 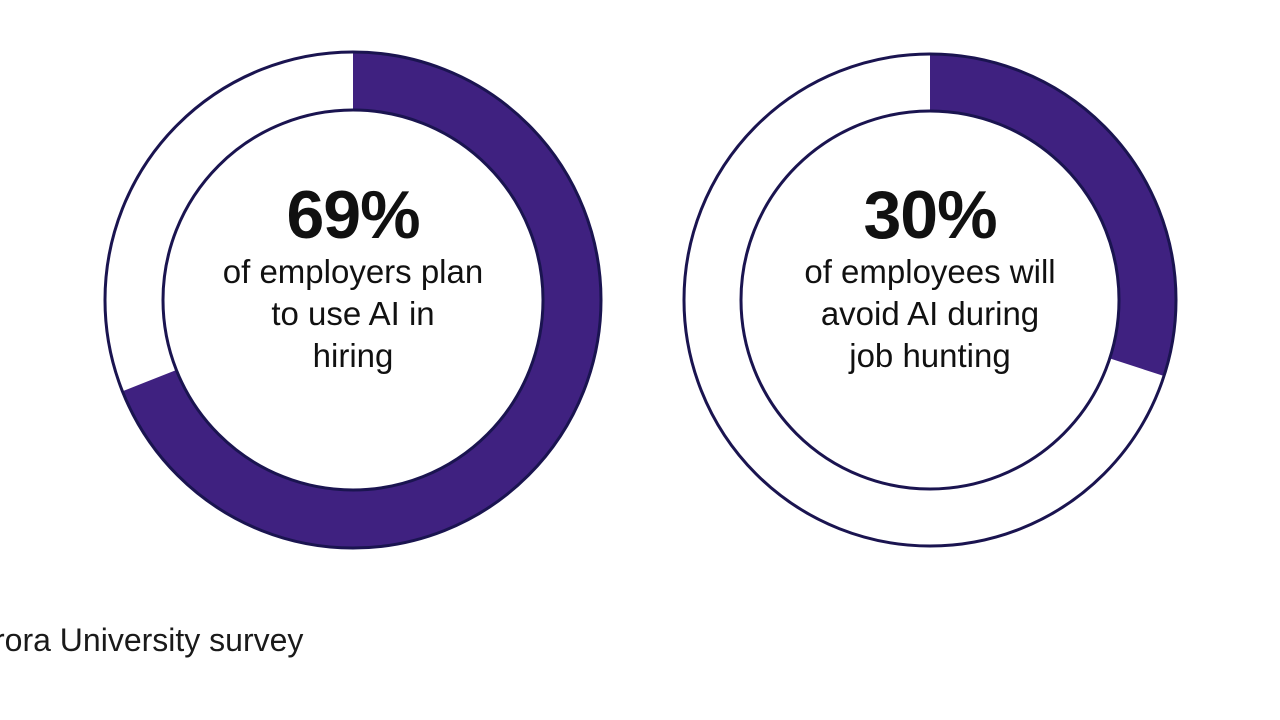 What do you see at coordinates (930, 355) in the screenshot?
I see `stat-description-line: job hunting` at bounding box center [930, 355].